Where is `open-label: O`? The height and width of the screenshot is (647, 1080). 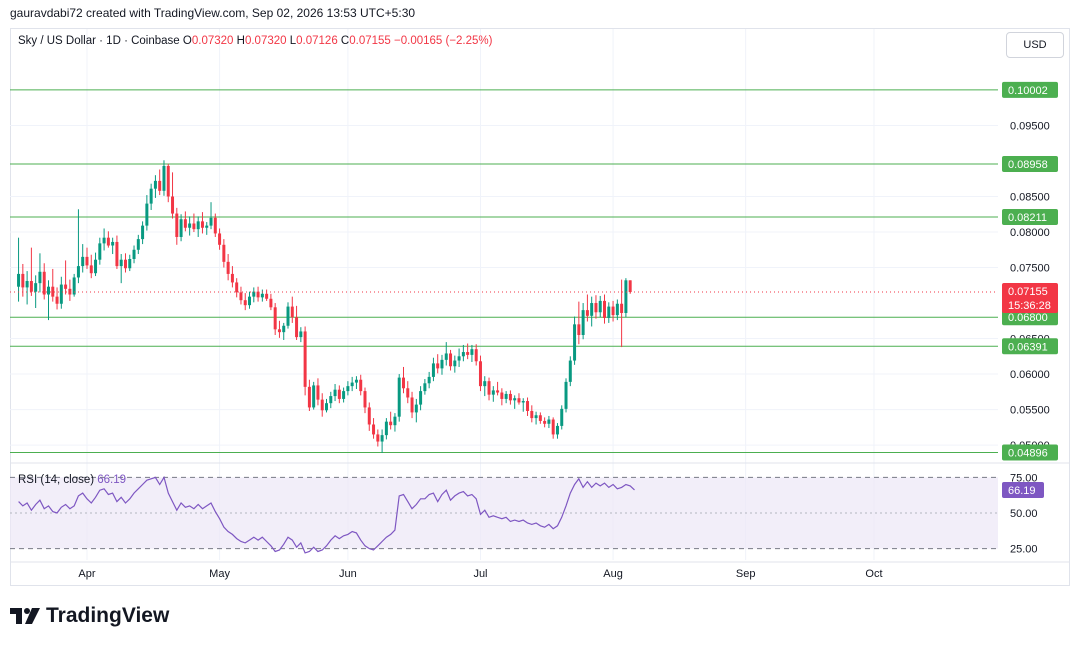 open-label: O is located at coordinates (187, 41).